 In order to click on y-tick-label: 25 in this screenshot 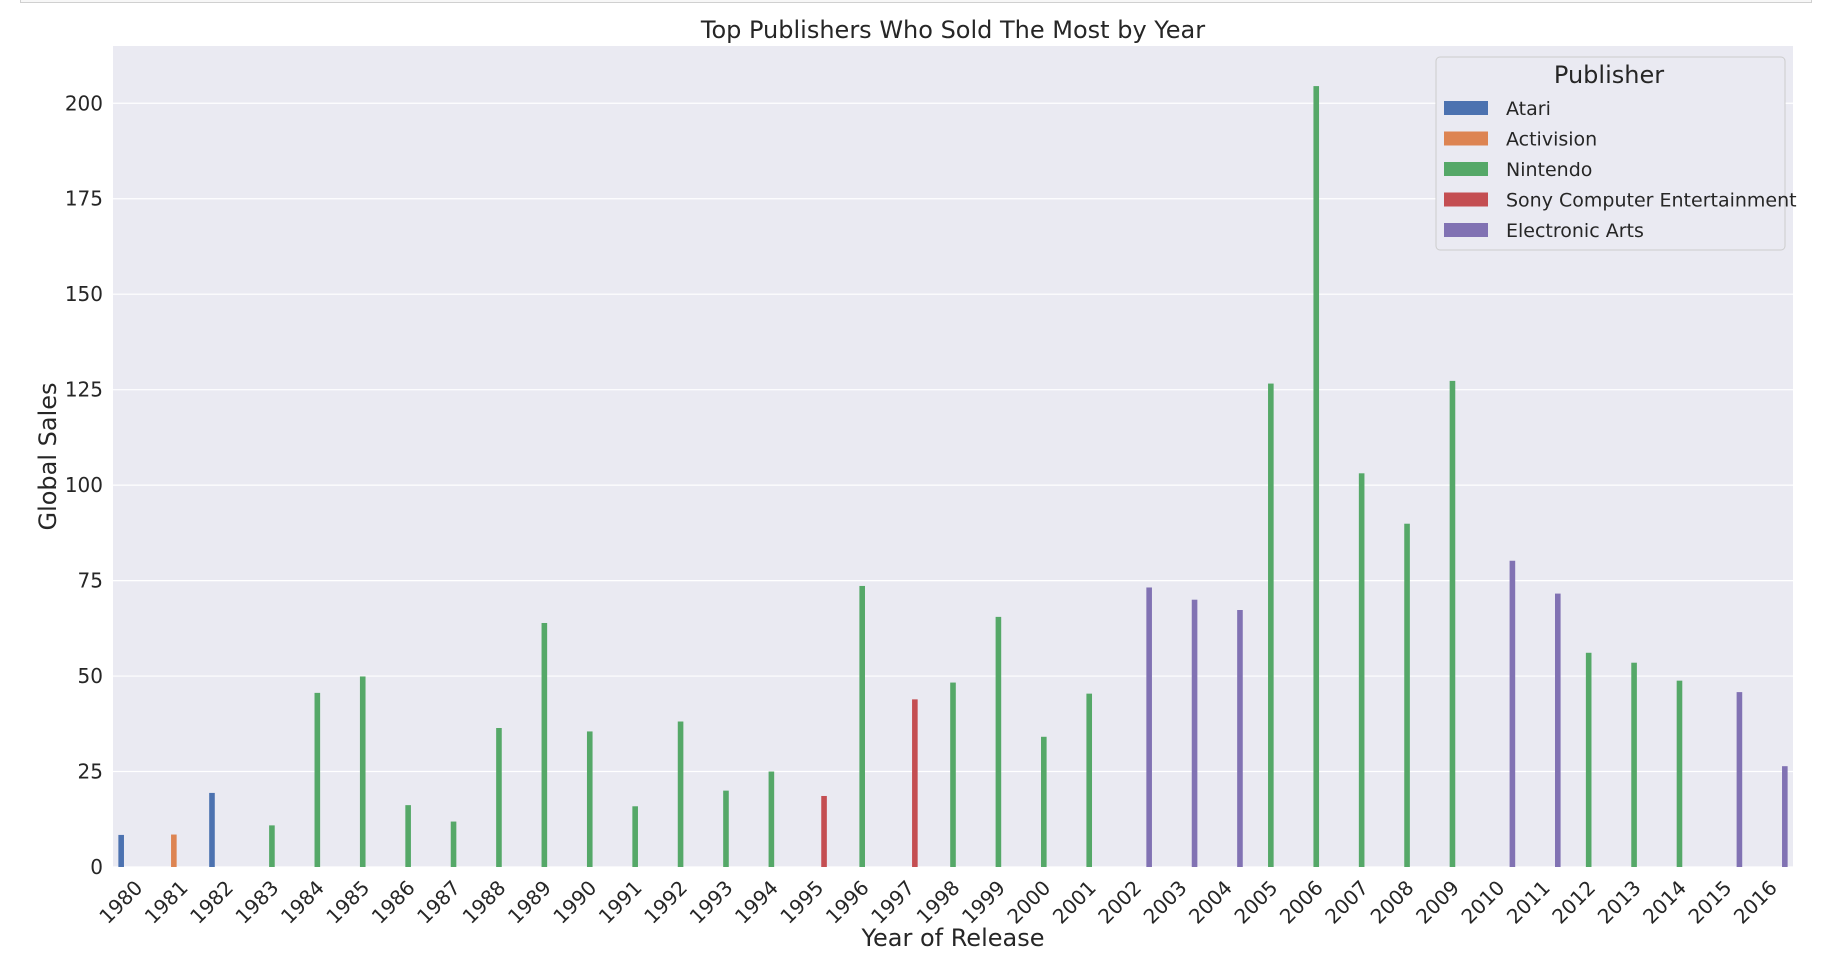, I will do `click(90, 772)`.